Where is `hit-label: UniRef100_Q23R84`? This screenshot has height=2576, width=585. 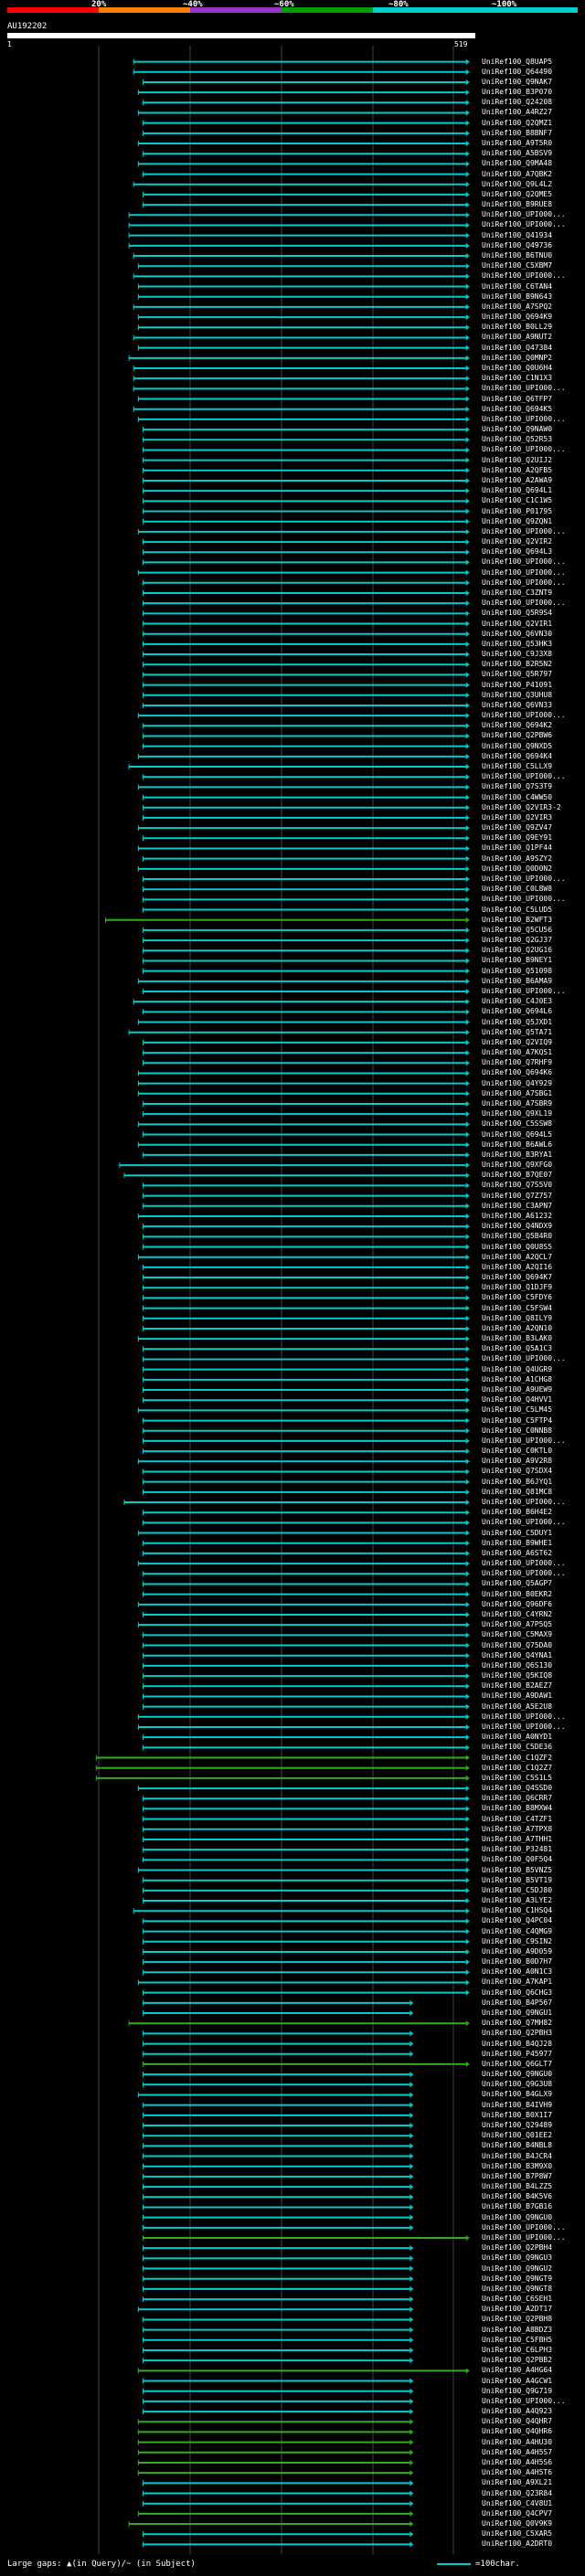 hit-label: UniRef100_Q23R84 is located at coordinates (517, 2492).